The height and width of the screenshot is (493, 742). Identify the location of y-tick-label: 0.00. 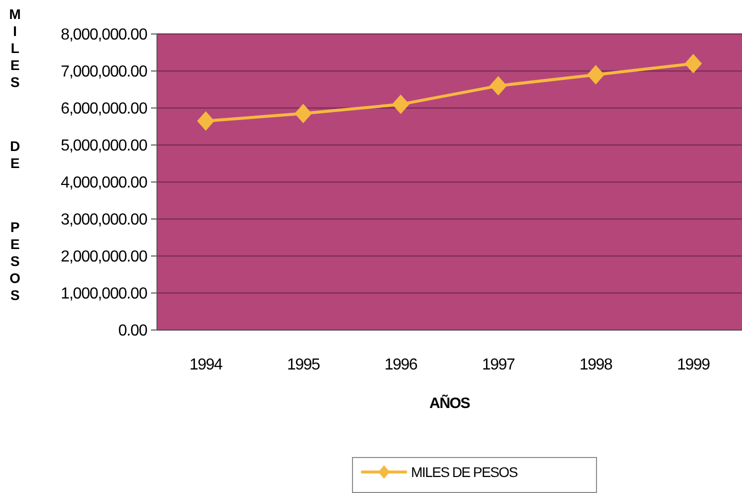
(133, 331).